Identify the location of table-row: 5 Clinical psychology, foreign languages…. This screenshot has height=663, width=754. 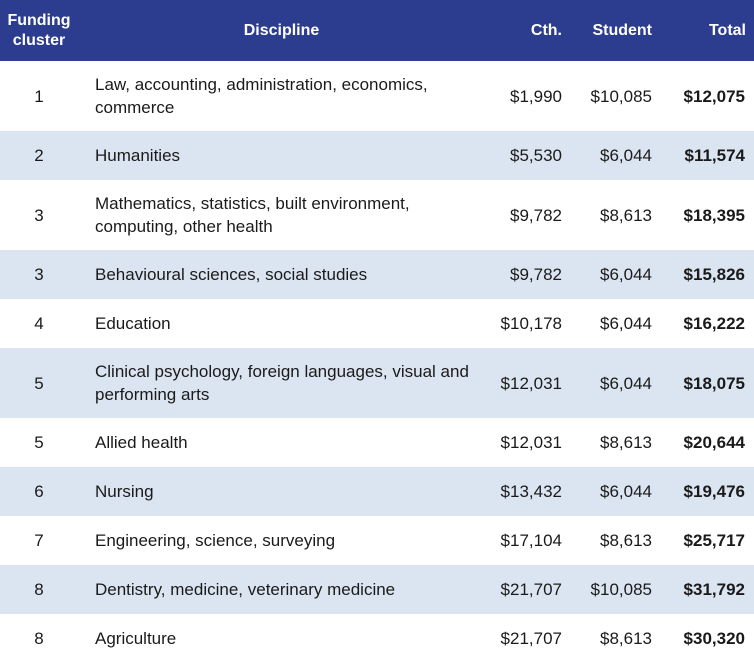
(377, 383).